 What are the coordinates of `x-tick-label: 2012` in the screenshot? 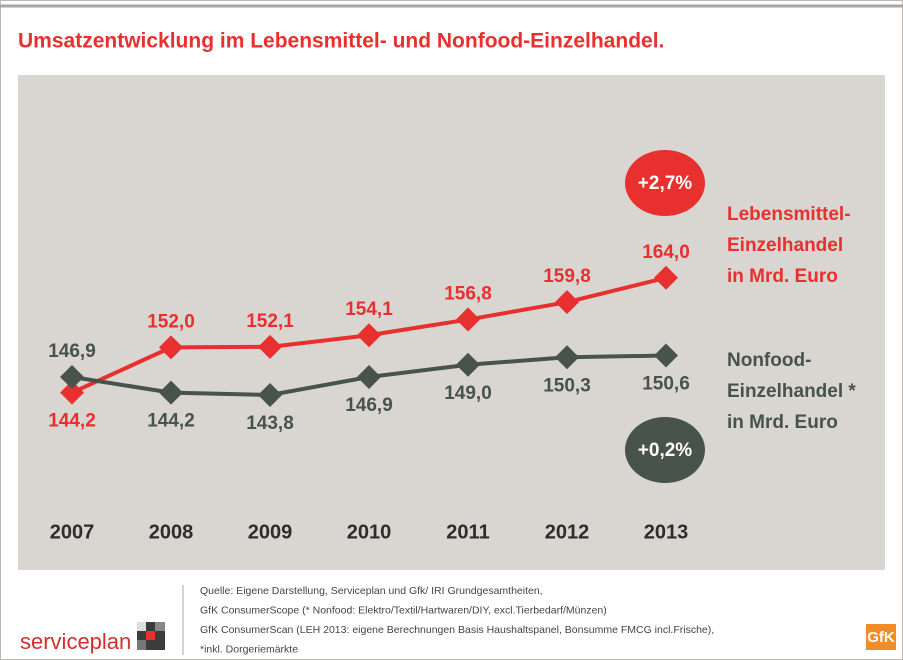 It's located at (567, 532).